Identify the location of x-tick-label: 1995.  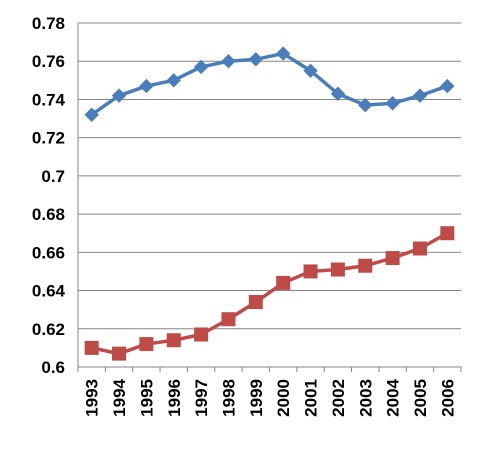
(146, 398).